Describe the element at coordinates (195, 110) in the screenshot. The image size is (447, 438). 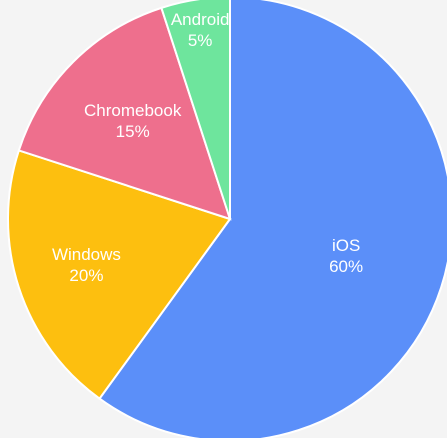
I see `pie-slice` at that location.